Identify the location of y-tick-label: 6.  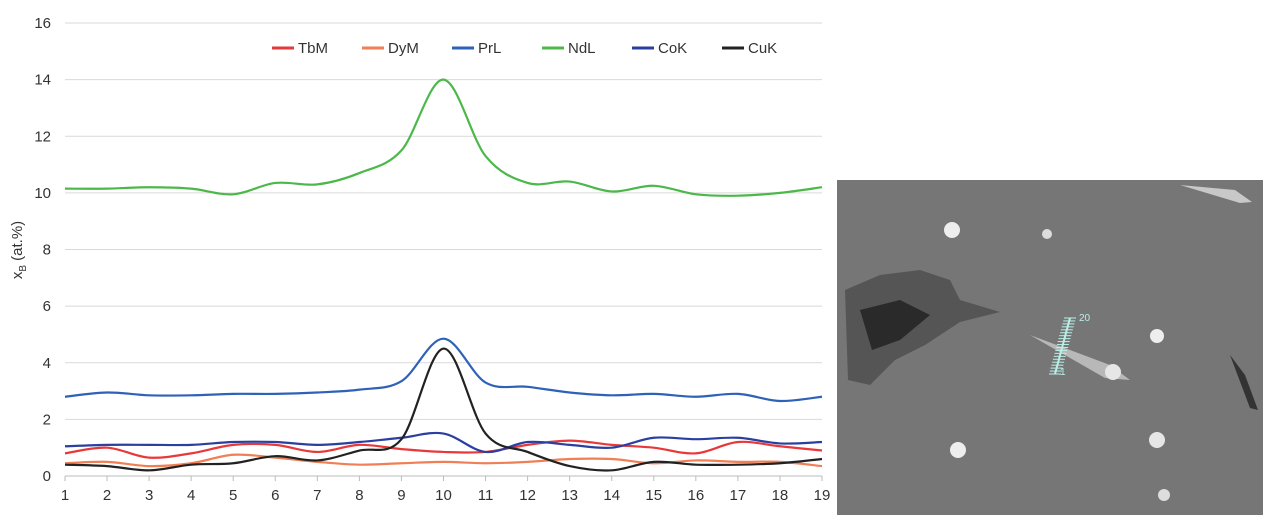
(47, 306).